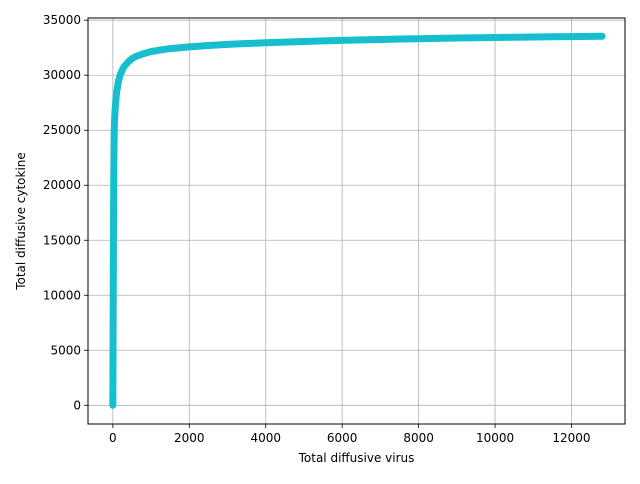 This screenshot has height=484, width=640. What do you see at coordinates (418, 438) in the screenshot?
I see `x-tick-label: 8000` at bounding box center [418, 438].